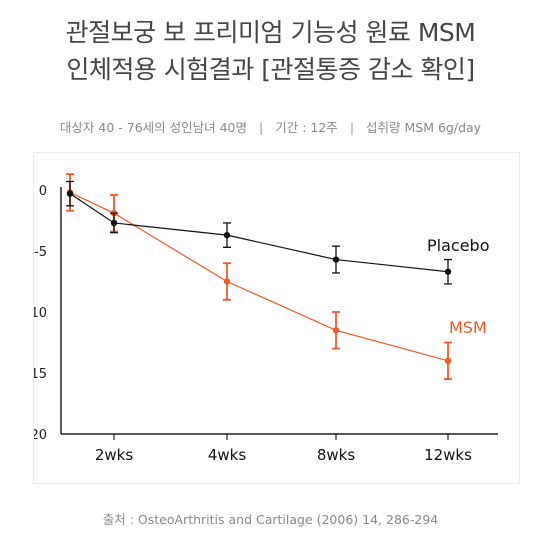 The width and height of the screenshot is (541, 549). What do you see at coordinates (40, 313) in the screenshot?
I see `y-tick-label: -10` at bounding box center [40, 313].